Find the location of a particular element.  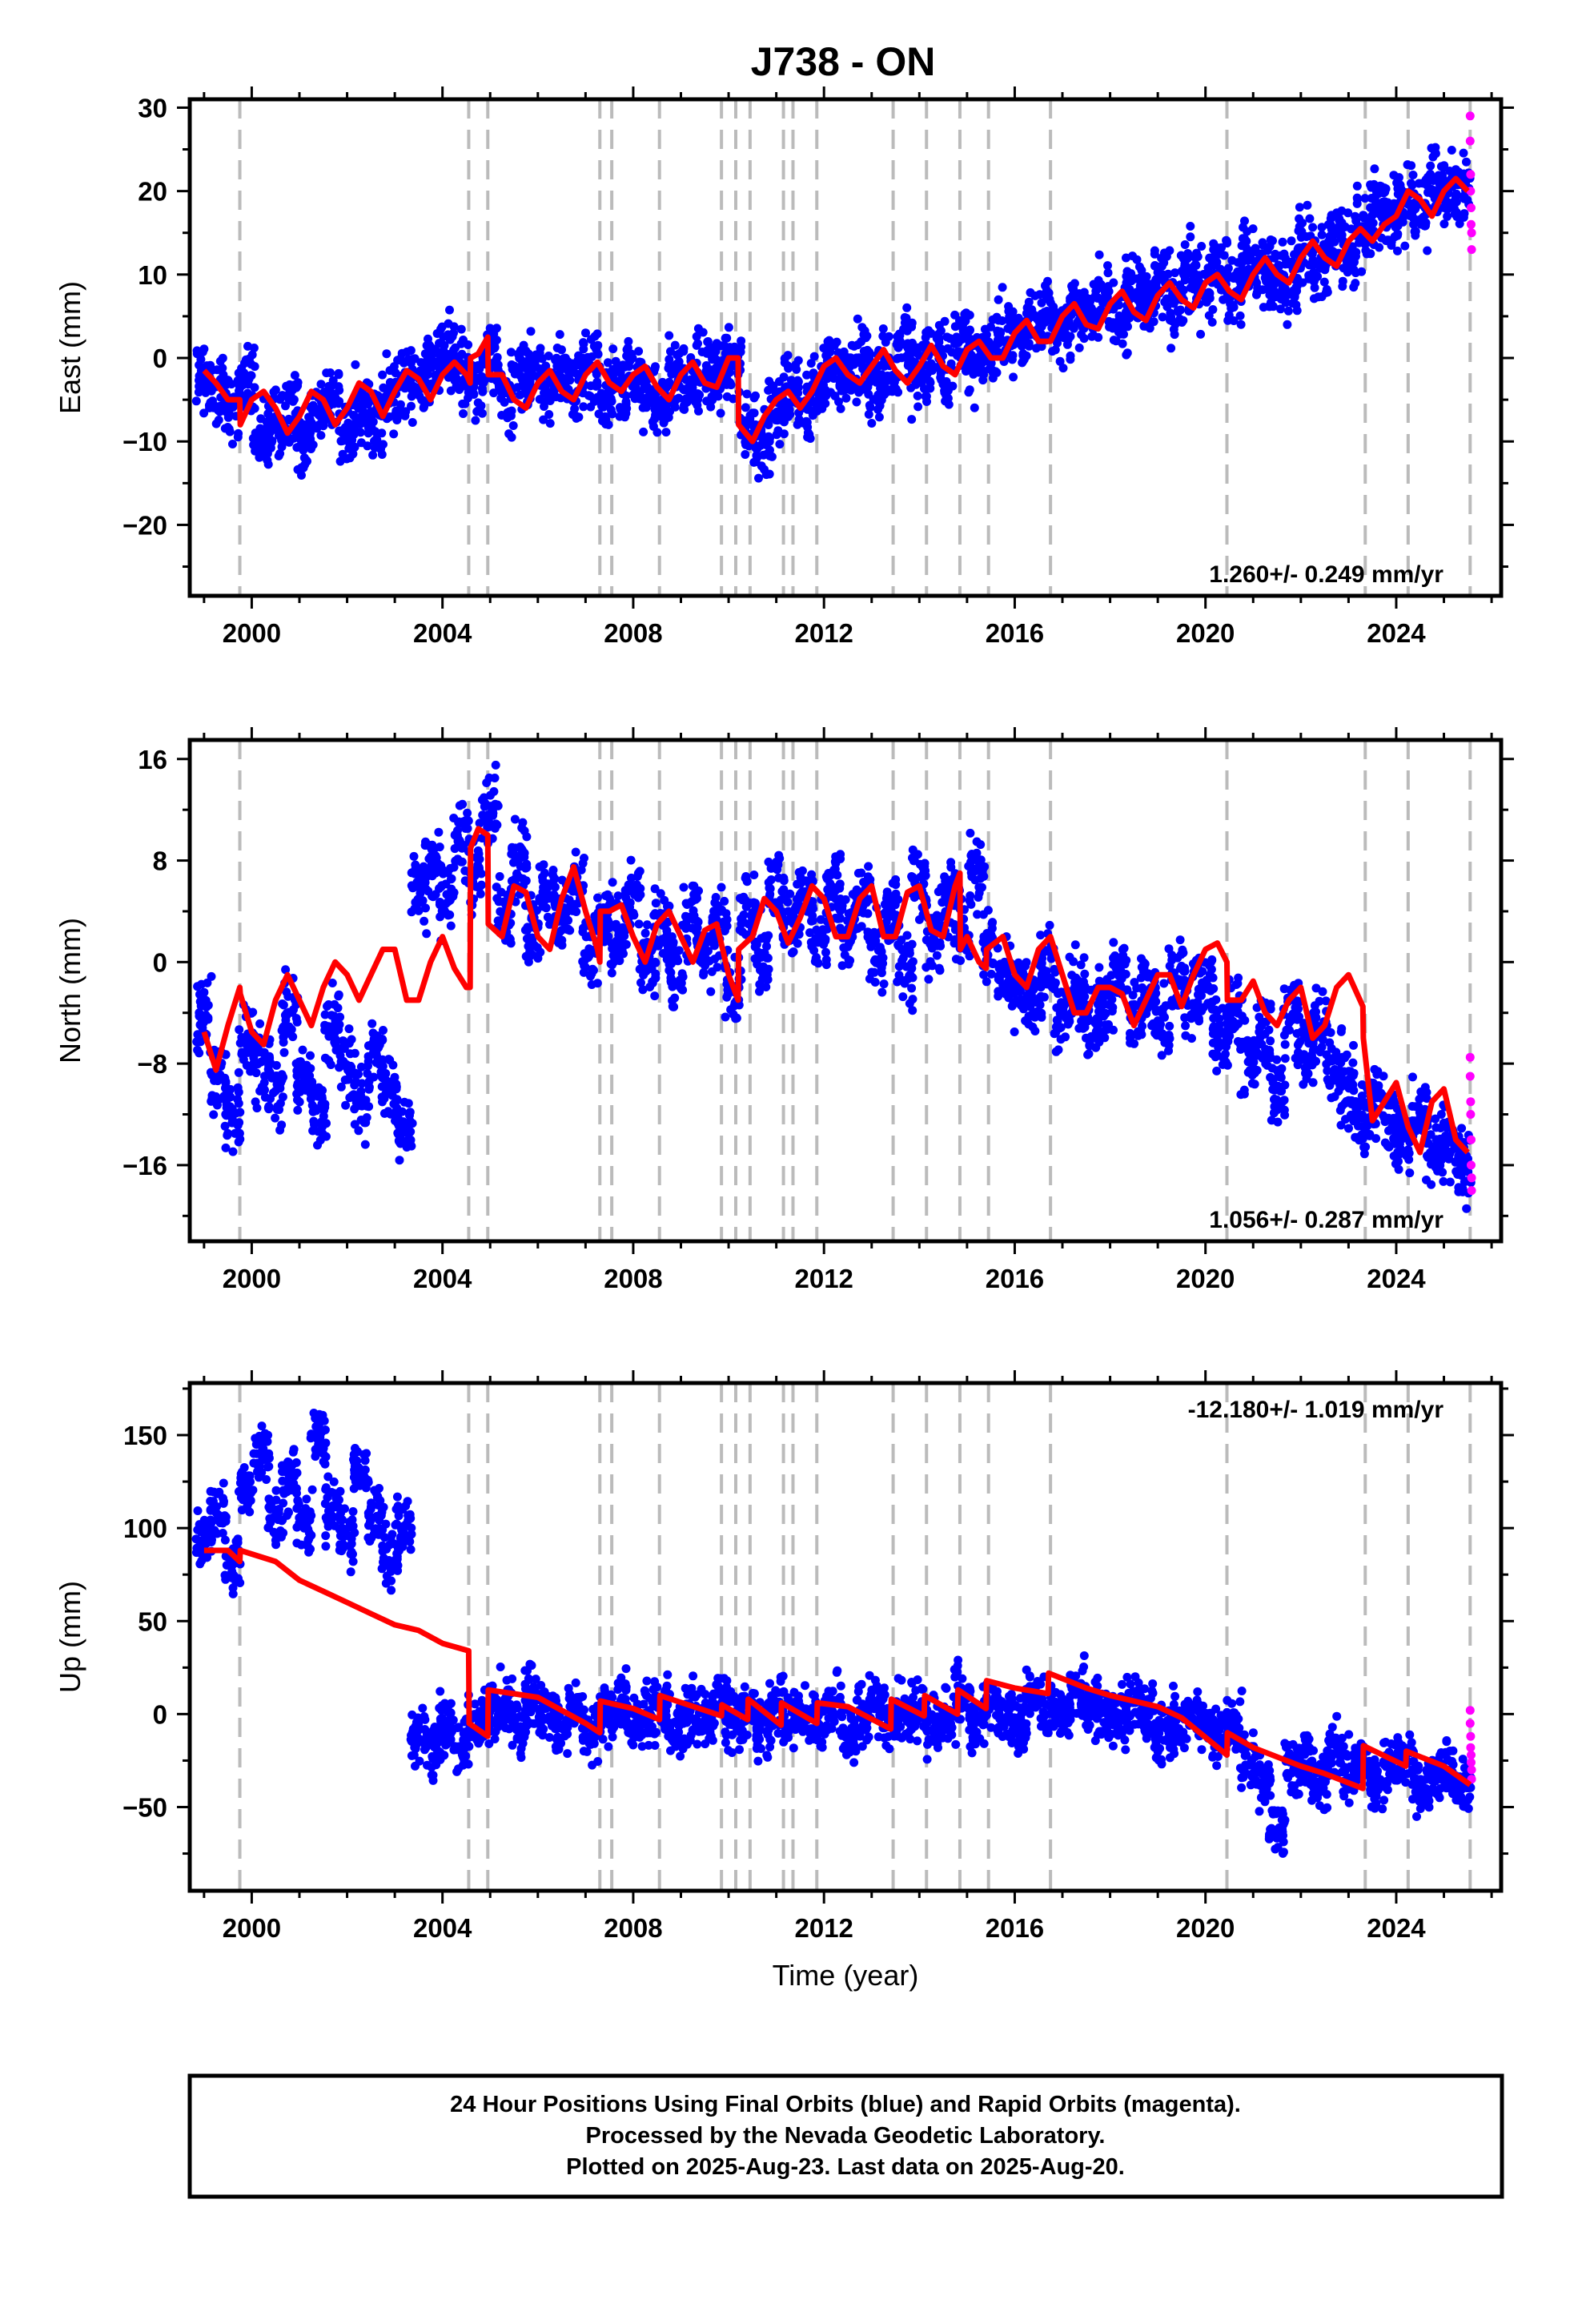

x-tick-label: 2020 is located at coordinates (1205, 633).